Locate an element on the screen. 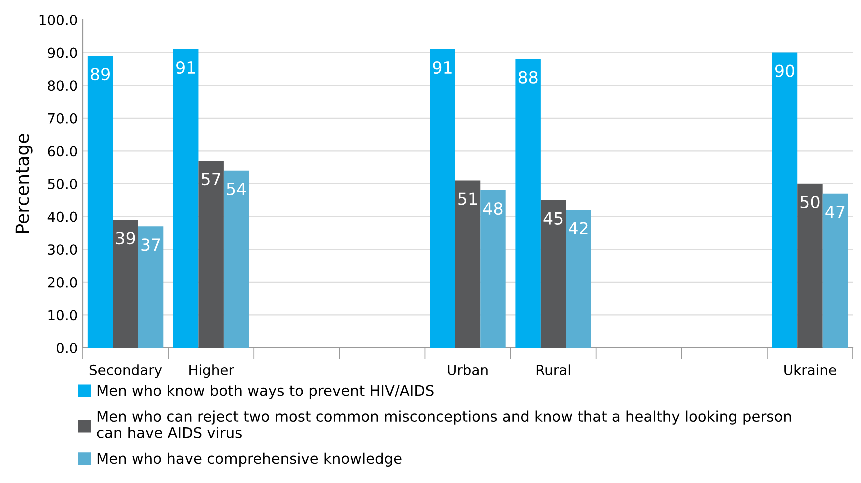  y-tick-label: 60.0 is located at coordinates (63, 151).